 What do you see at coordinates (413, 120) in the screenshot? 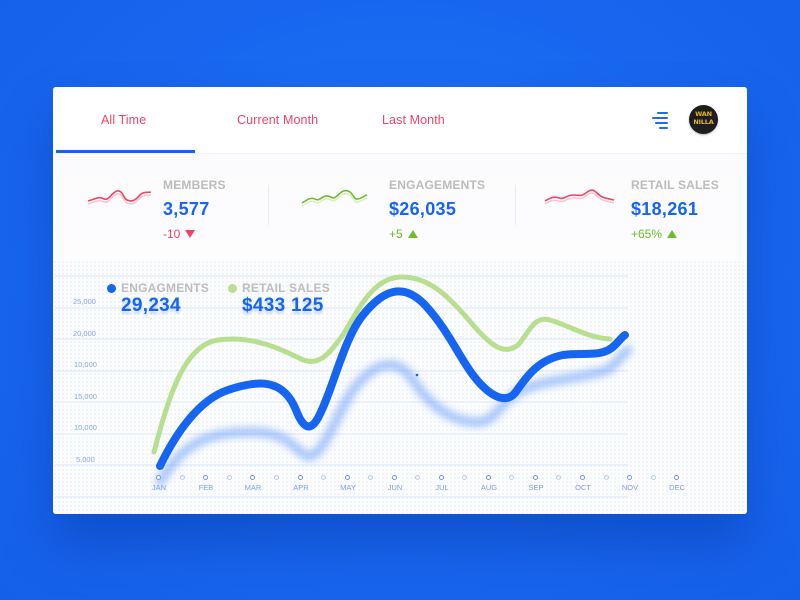
I see `tab-last-month: Last Month` at bounding box center [413, 120].